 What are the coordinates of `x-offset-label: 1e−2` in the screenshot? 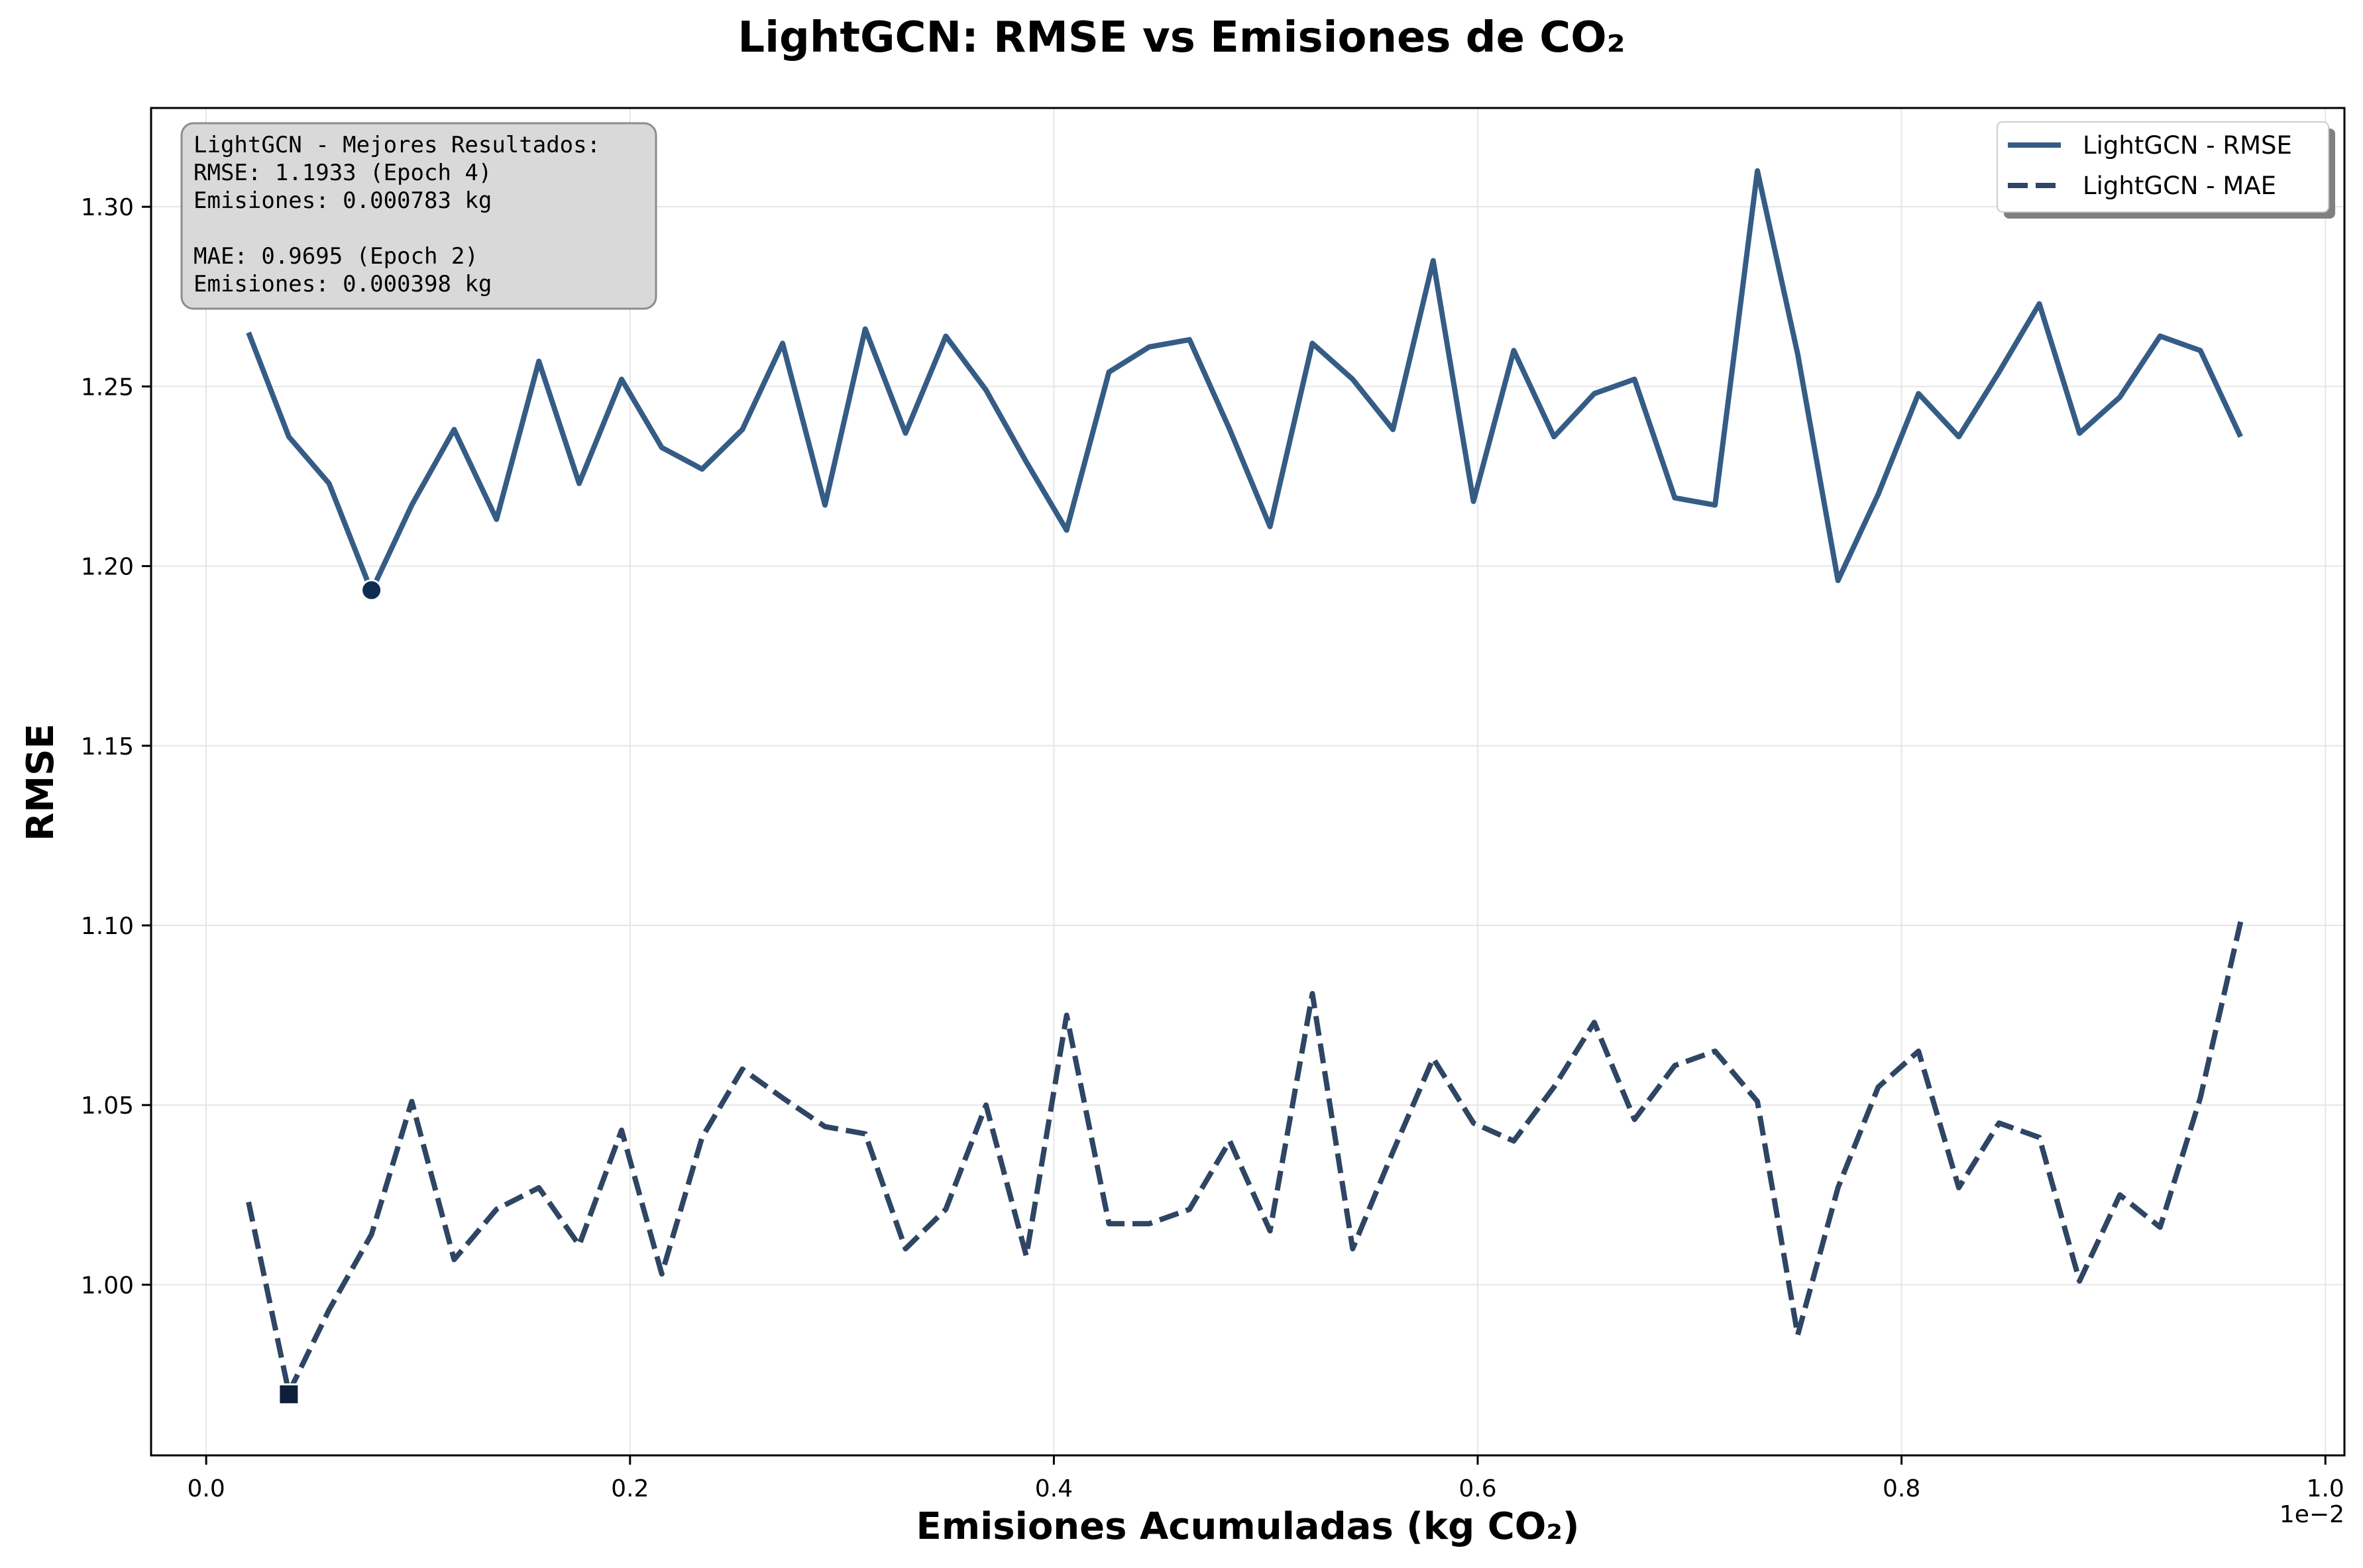 It's located at (2312, 1515).